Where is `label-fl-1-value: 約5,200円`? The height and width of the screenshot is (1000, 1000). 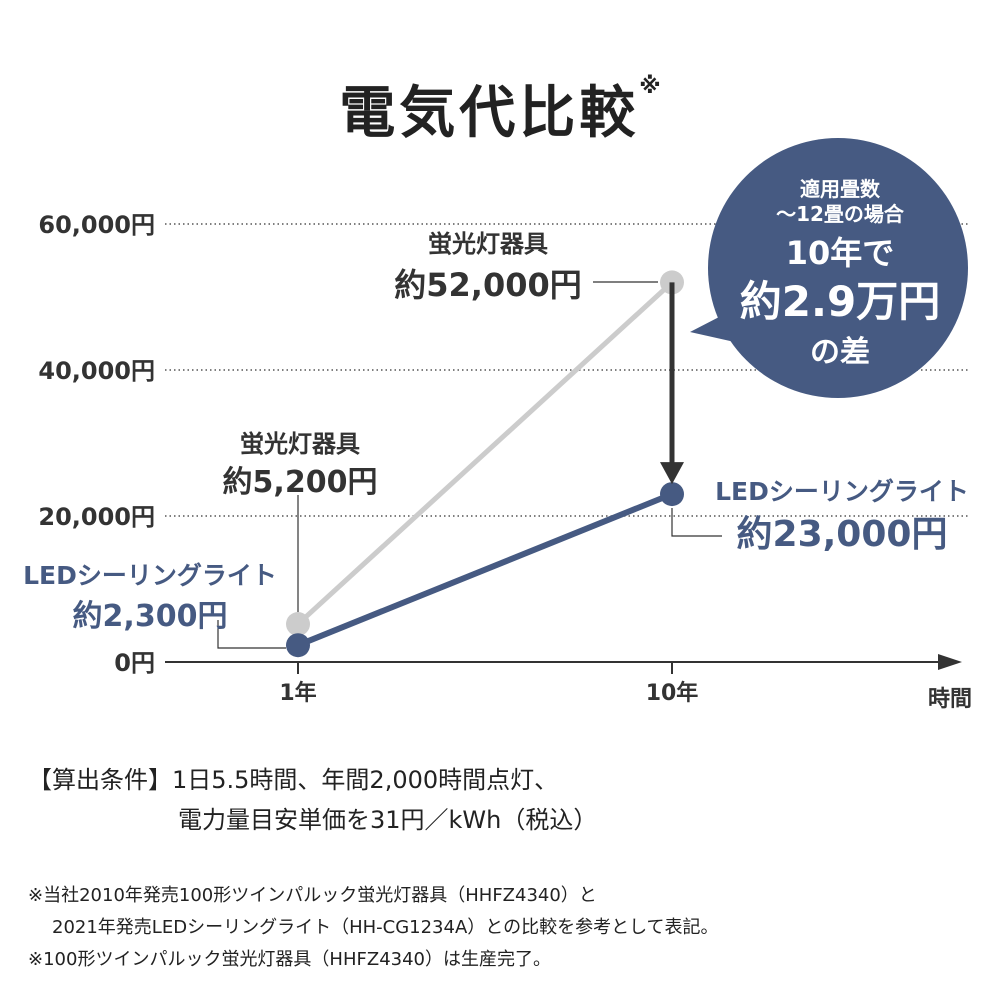 label-fl-1-value: 約5,200円 is located at coordinates (300, 482).